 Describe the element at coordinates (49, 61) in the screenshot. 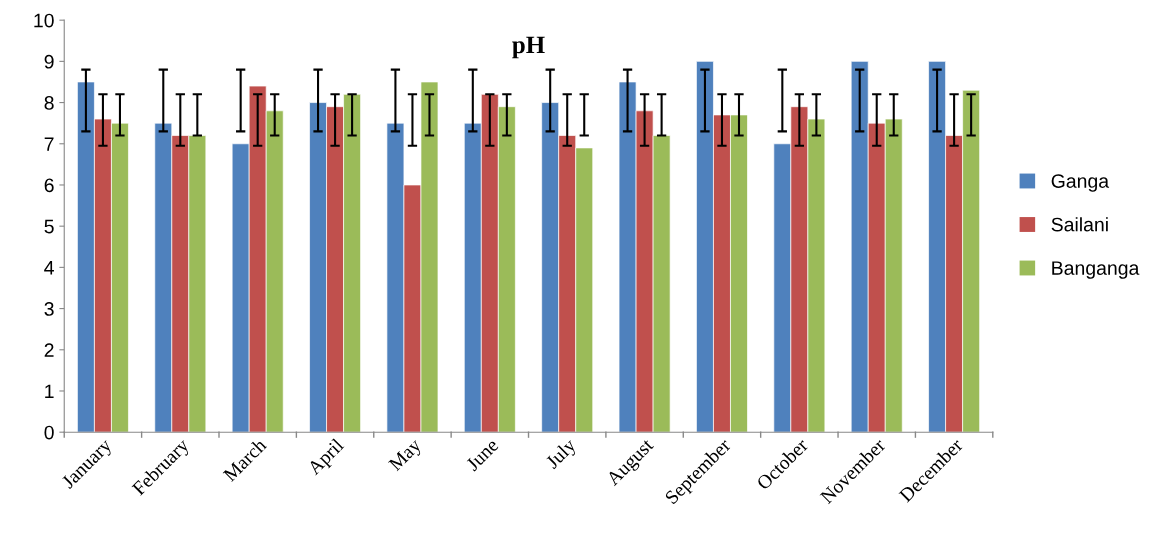

I see `y-tick-label: 9` at that location.